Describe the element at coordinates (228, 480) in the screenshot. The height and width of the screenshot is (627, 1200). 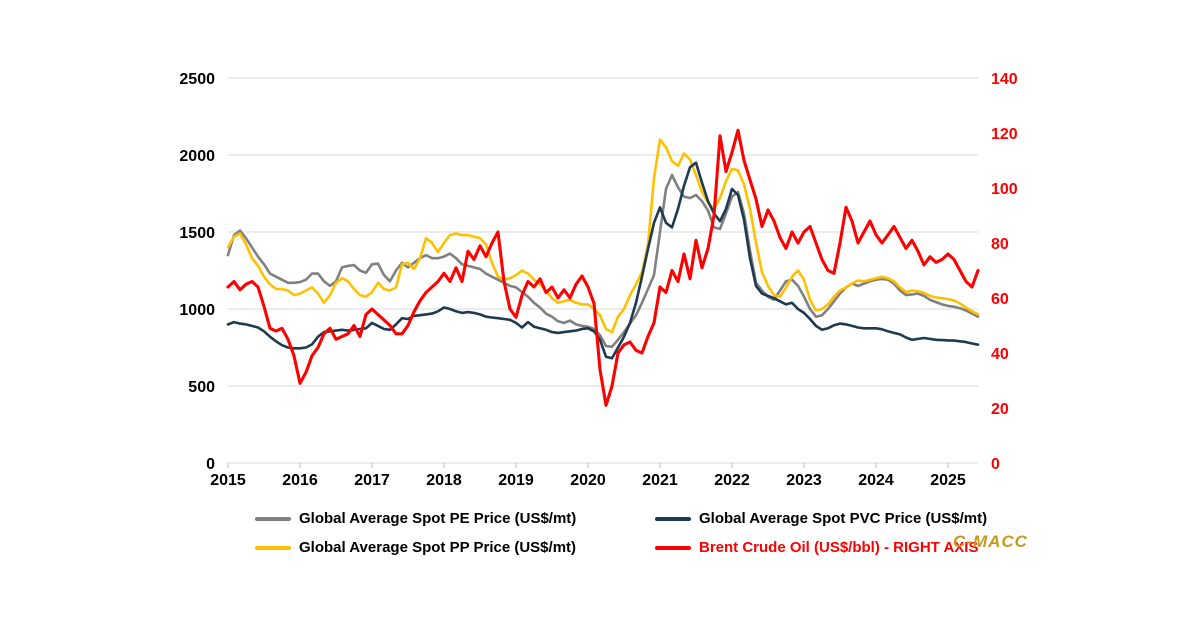
I see `x-axis-tick-label: 2015` at that location.